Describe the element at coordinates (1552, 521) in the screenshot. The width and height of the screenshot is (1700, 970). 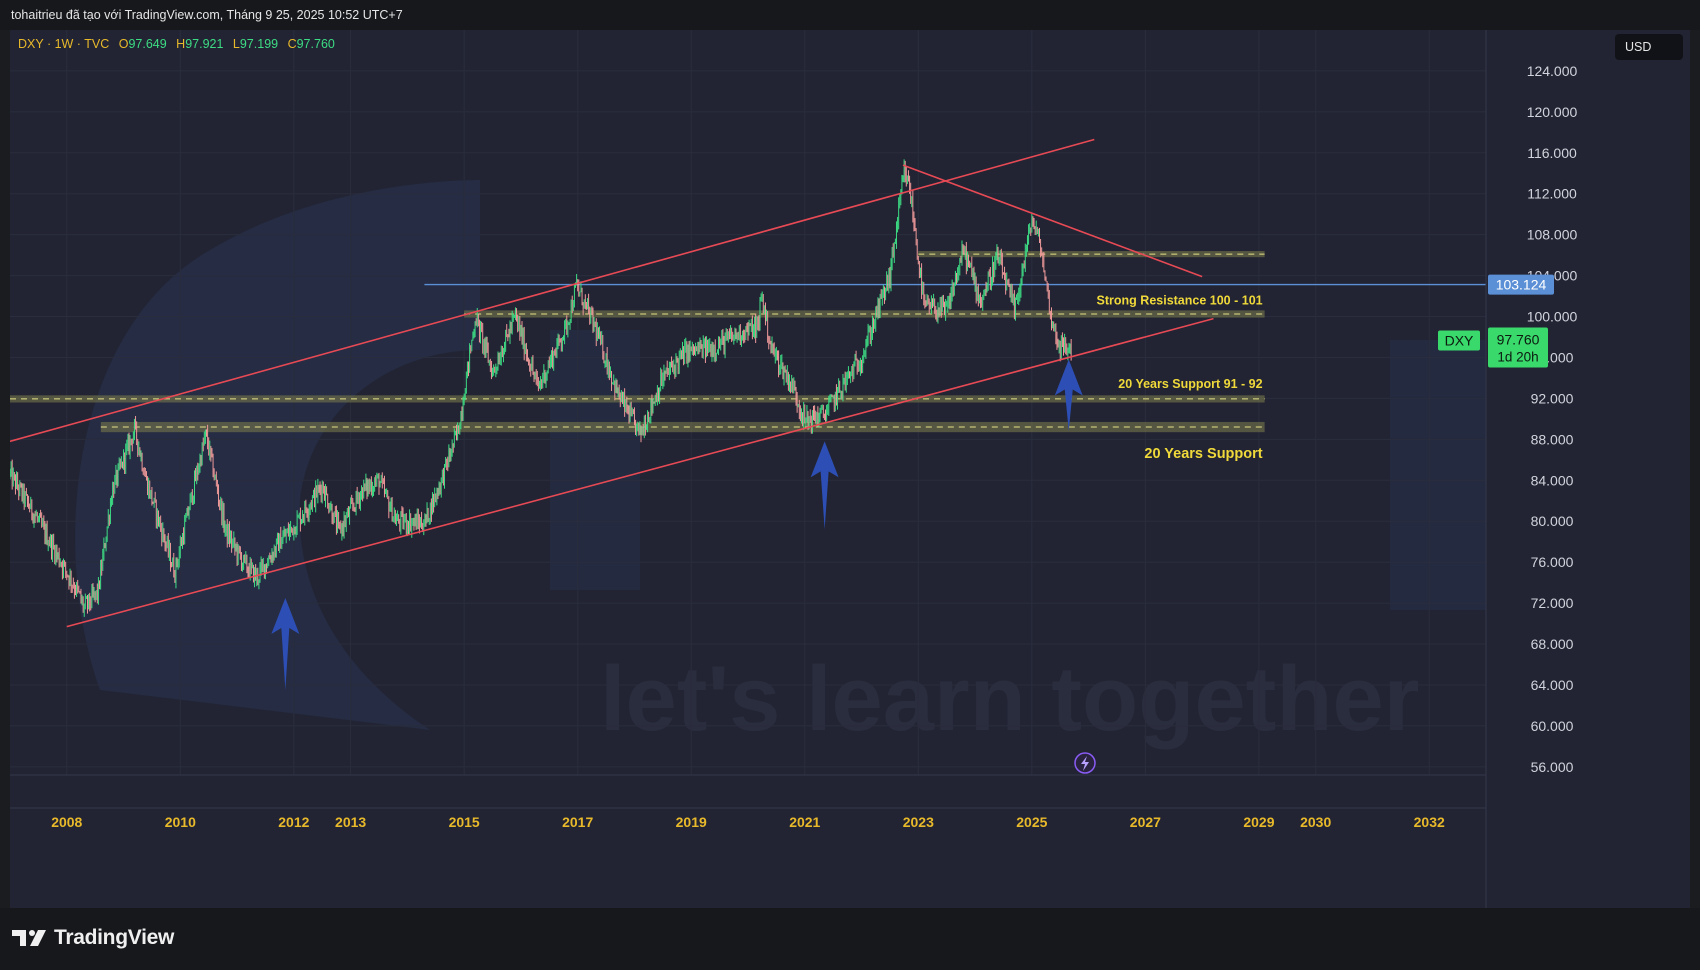
I see `price-tick-label: 80.000` at that location.